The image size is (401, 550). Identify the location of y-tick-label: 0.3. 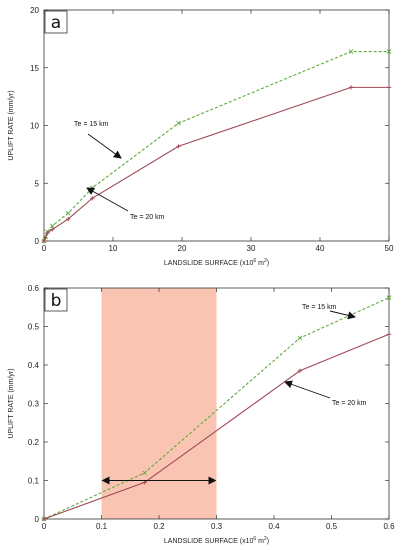
(34, 404).